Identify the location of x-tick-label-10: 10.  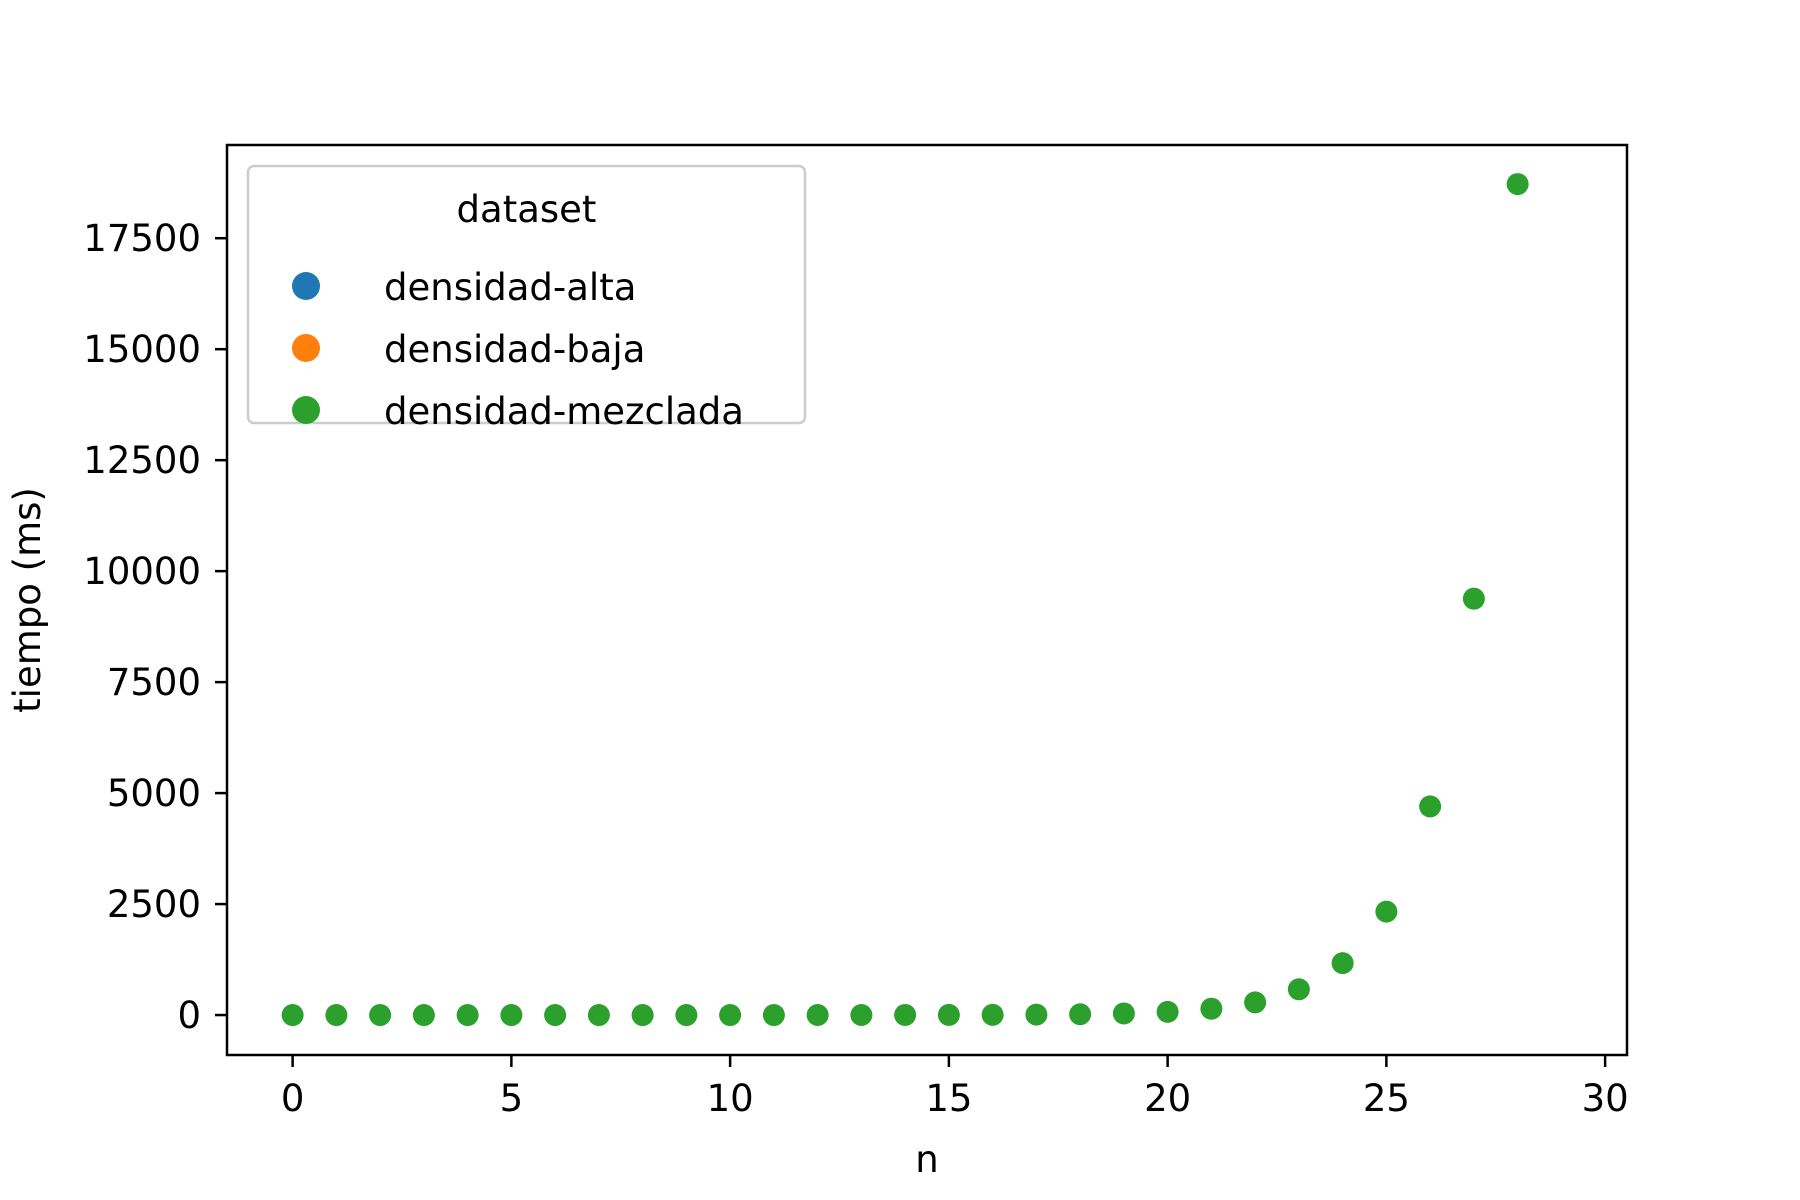
(730, 1098).